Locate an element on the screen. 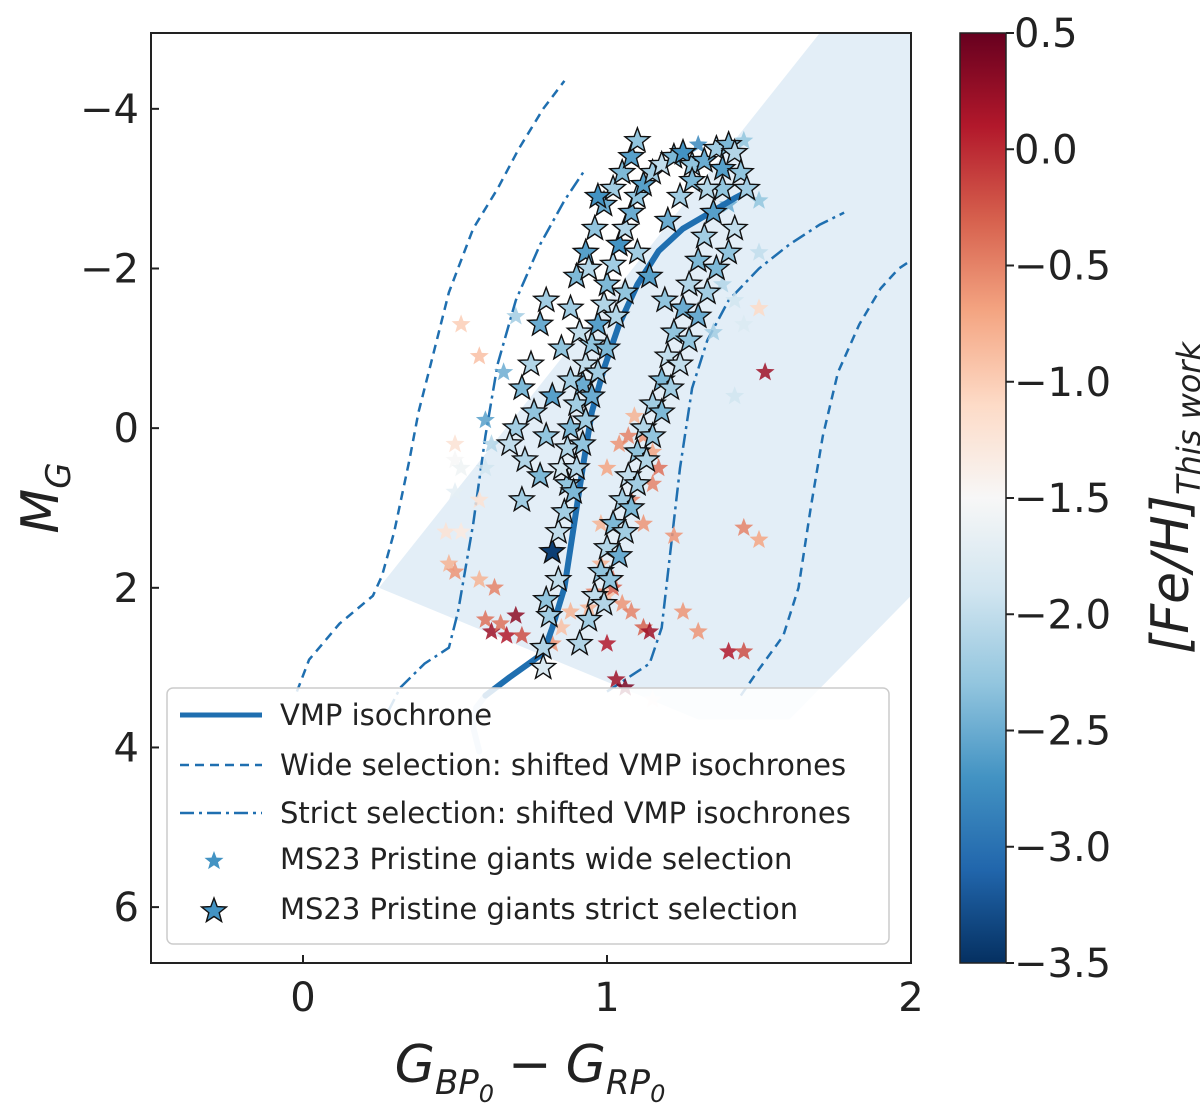 This screenshot has height=1107, width=1200. x-axis-label: GBP0− GRP0 is located at coordinates (530, 1071).